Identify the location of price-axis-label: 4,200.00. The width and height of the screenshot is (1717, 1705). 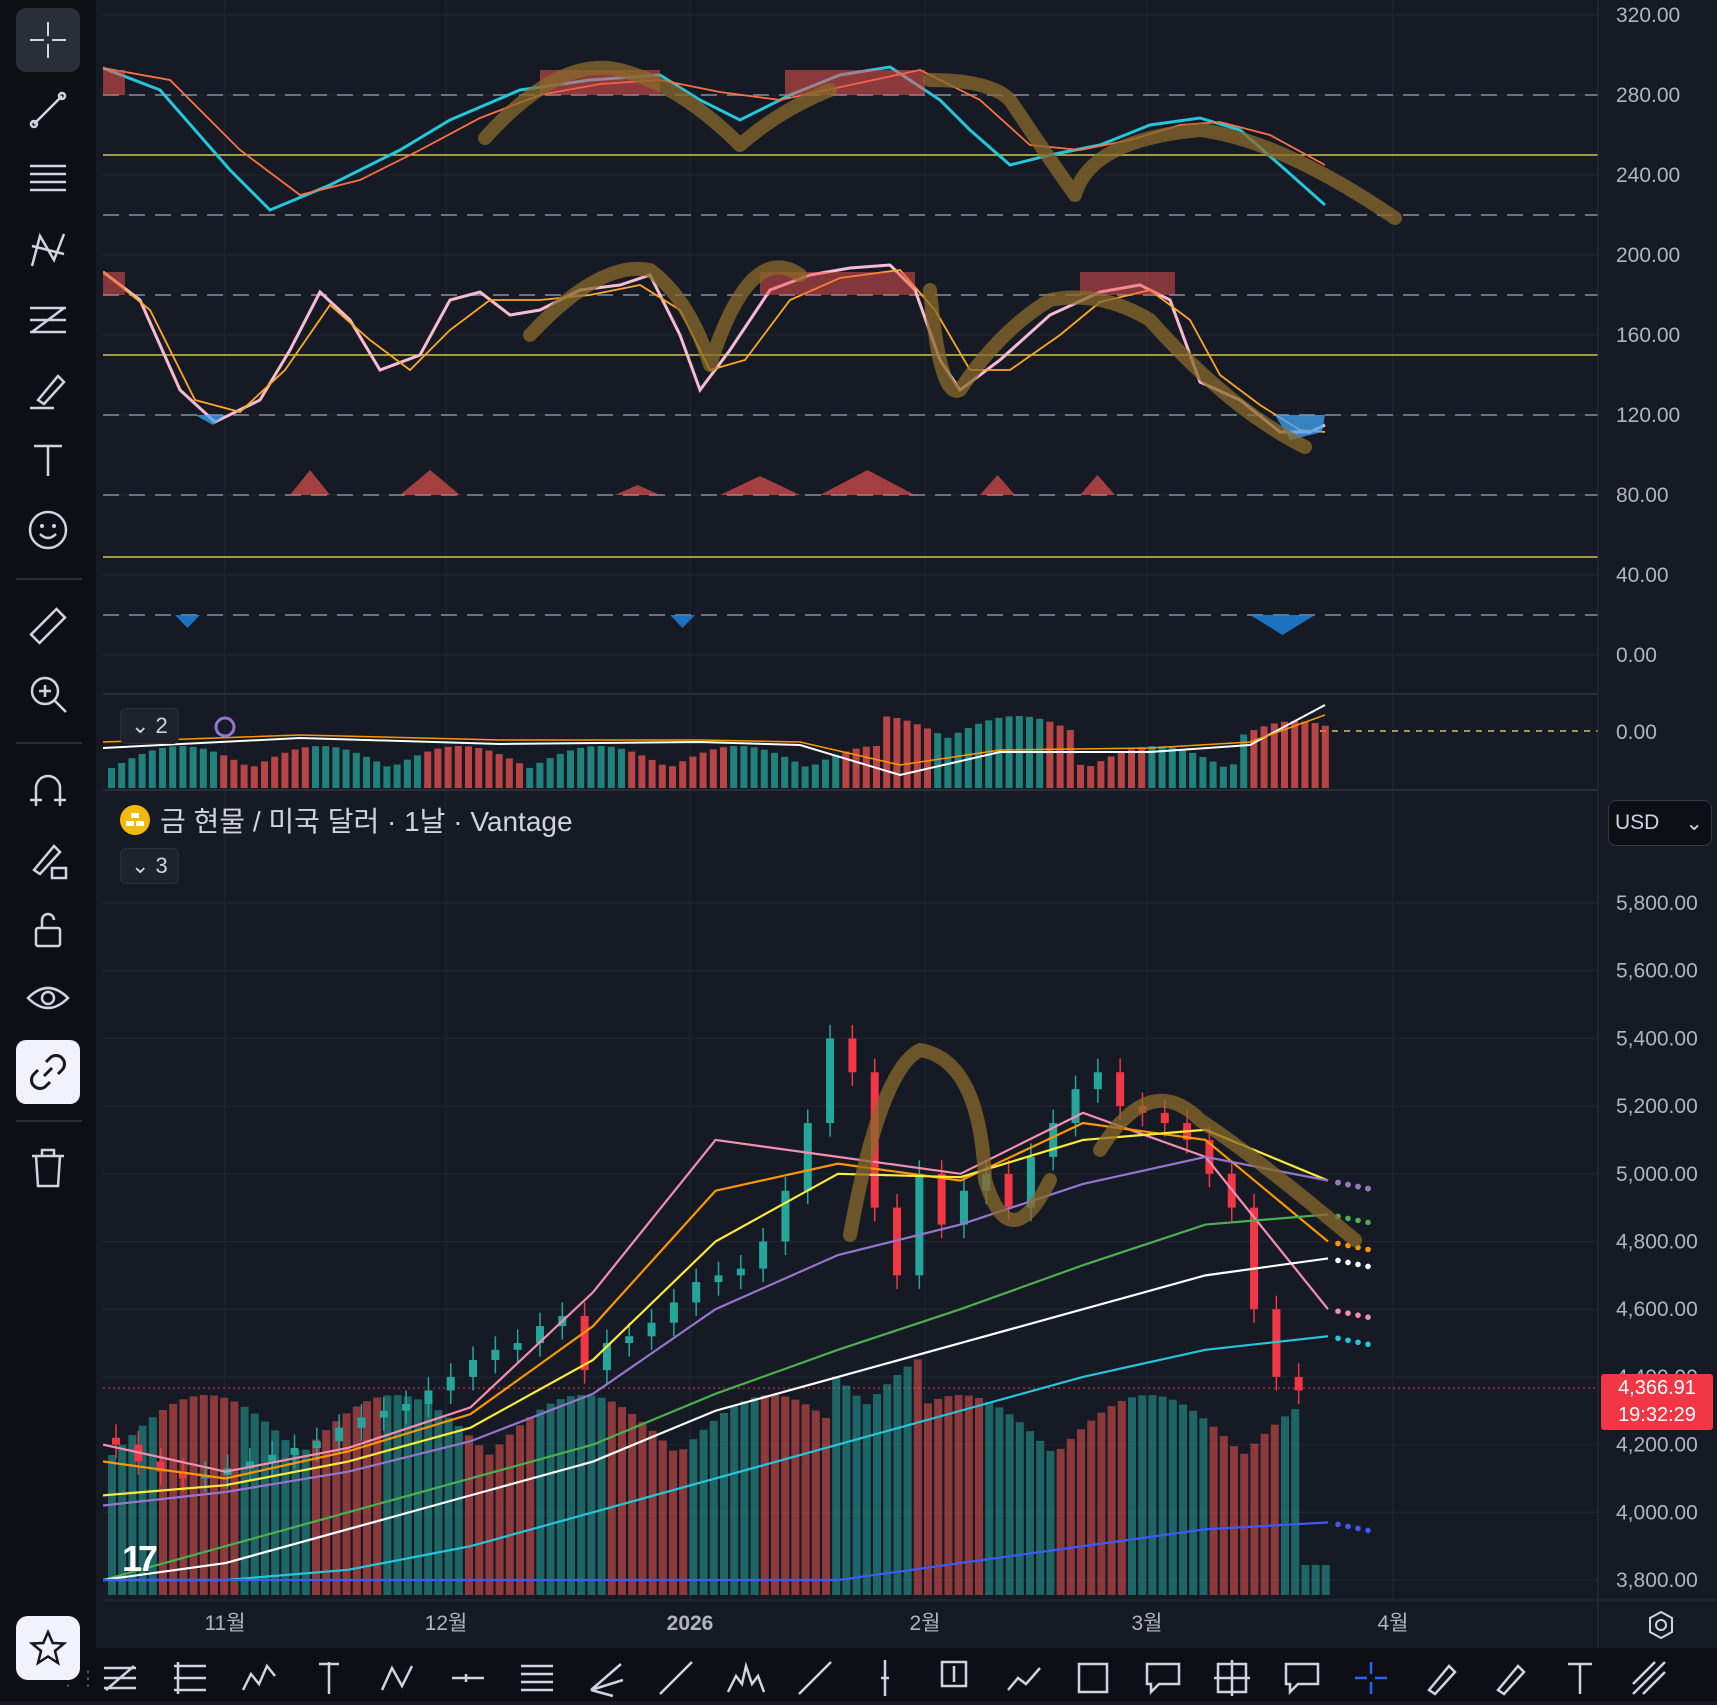
(1657, 1445).